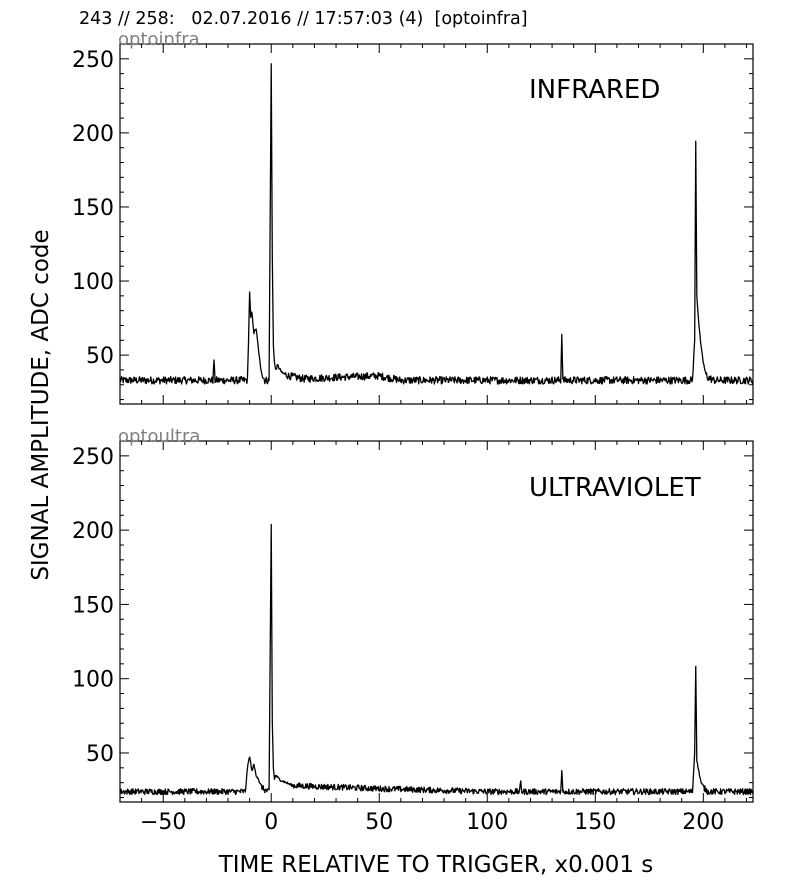 The height and width of the screenshot is (882, 792). Describe the element at coordinates (595, 822) in the screenshot. I see `x-tick-label: 150` at that location.